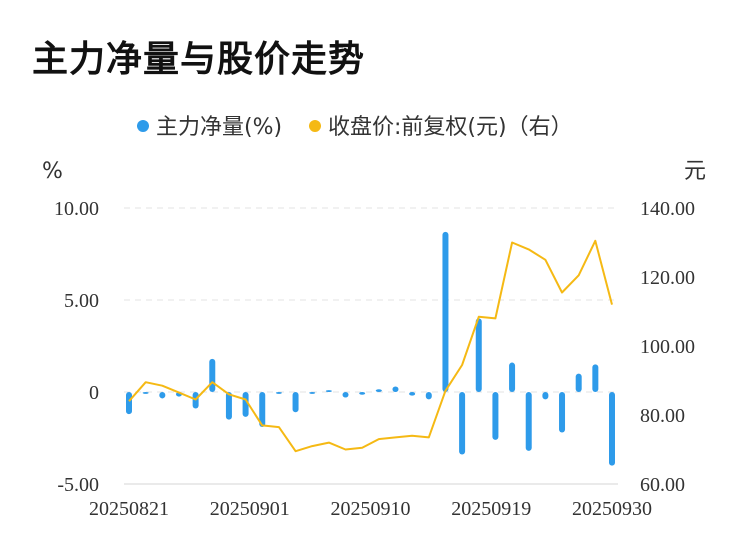 This screenshot has width=750, height=558. Describe the element at coordinates (199, 59) in the screenshot. I see `chart-title: 主力净量与股价走势` at that location.